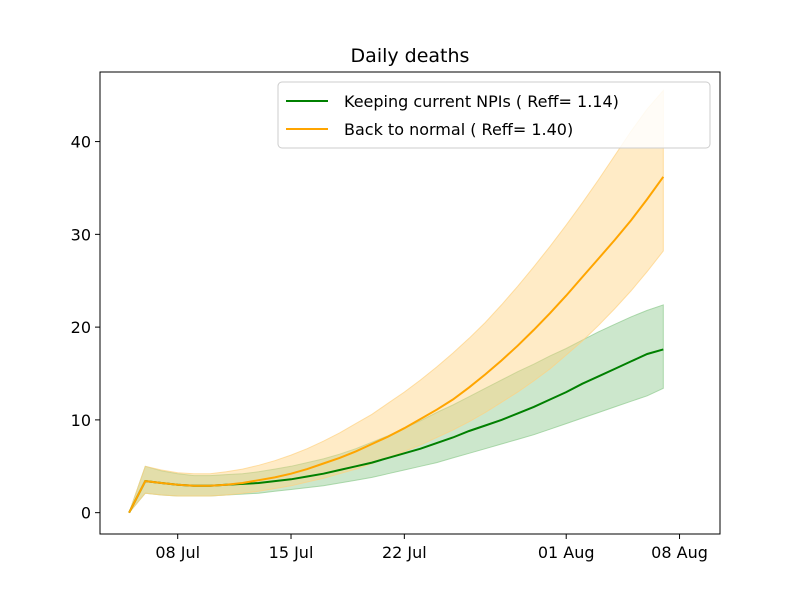 The width and height of the screenshot is (800, 600). Describe the element at coordinates (81, 327) in the screenshot. I see `y-tick-label: 20` at that location.